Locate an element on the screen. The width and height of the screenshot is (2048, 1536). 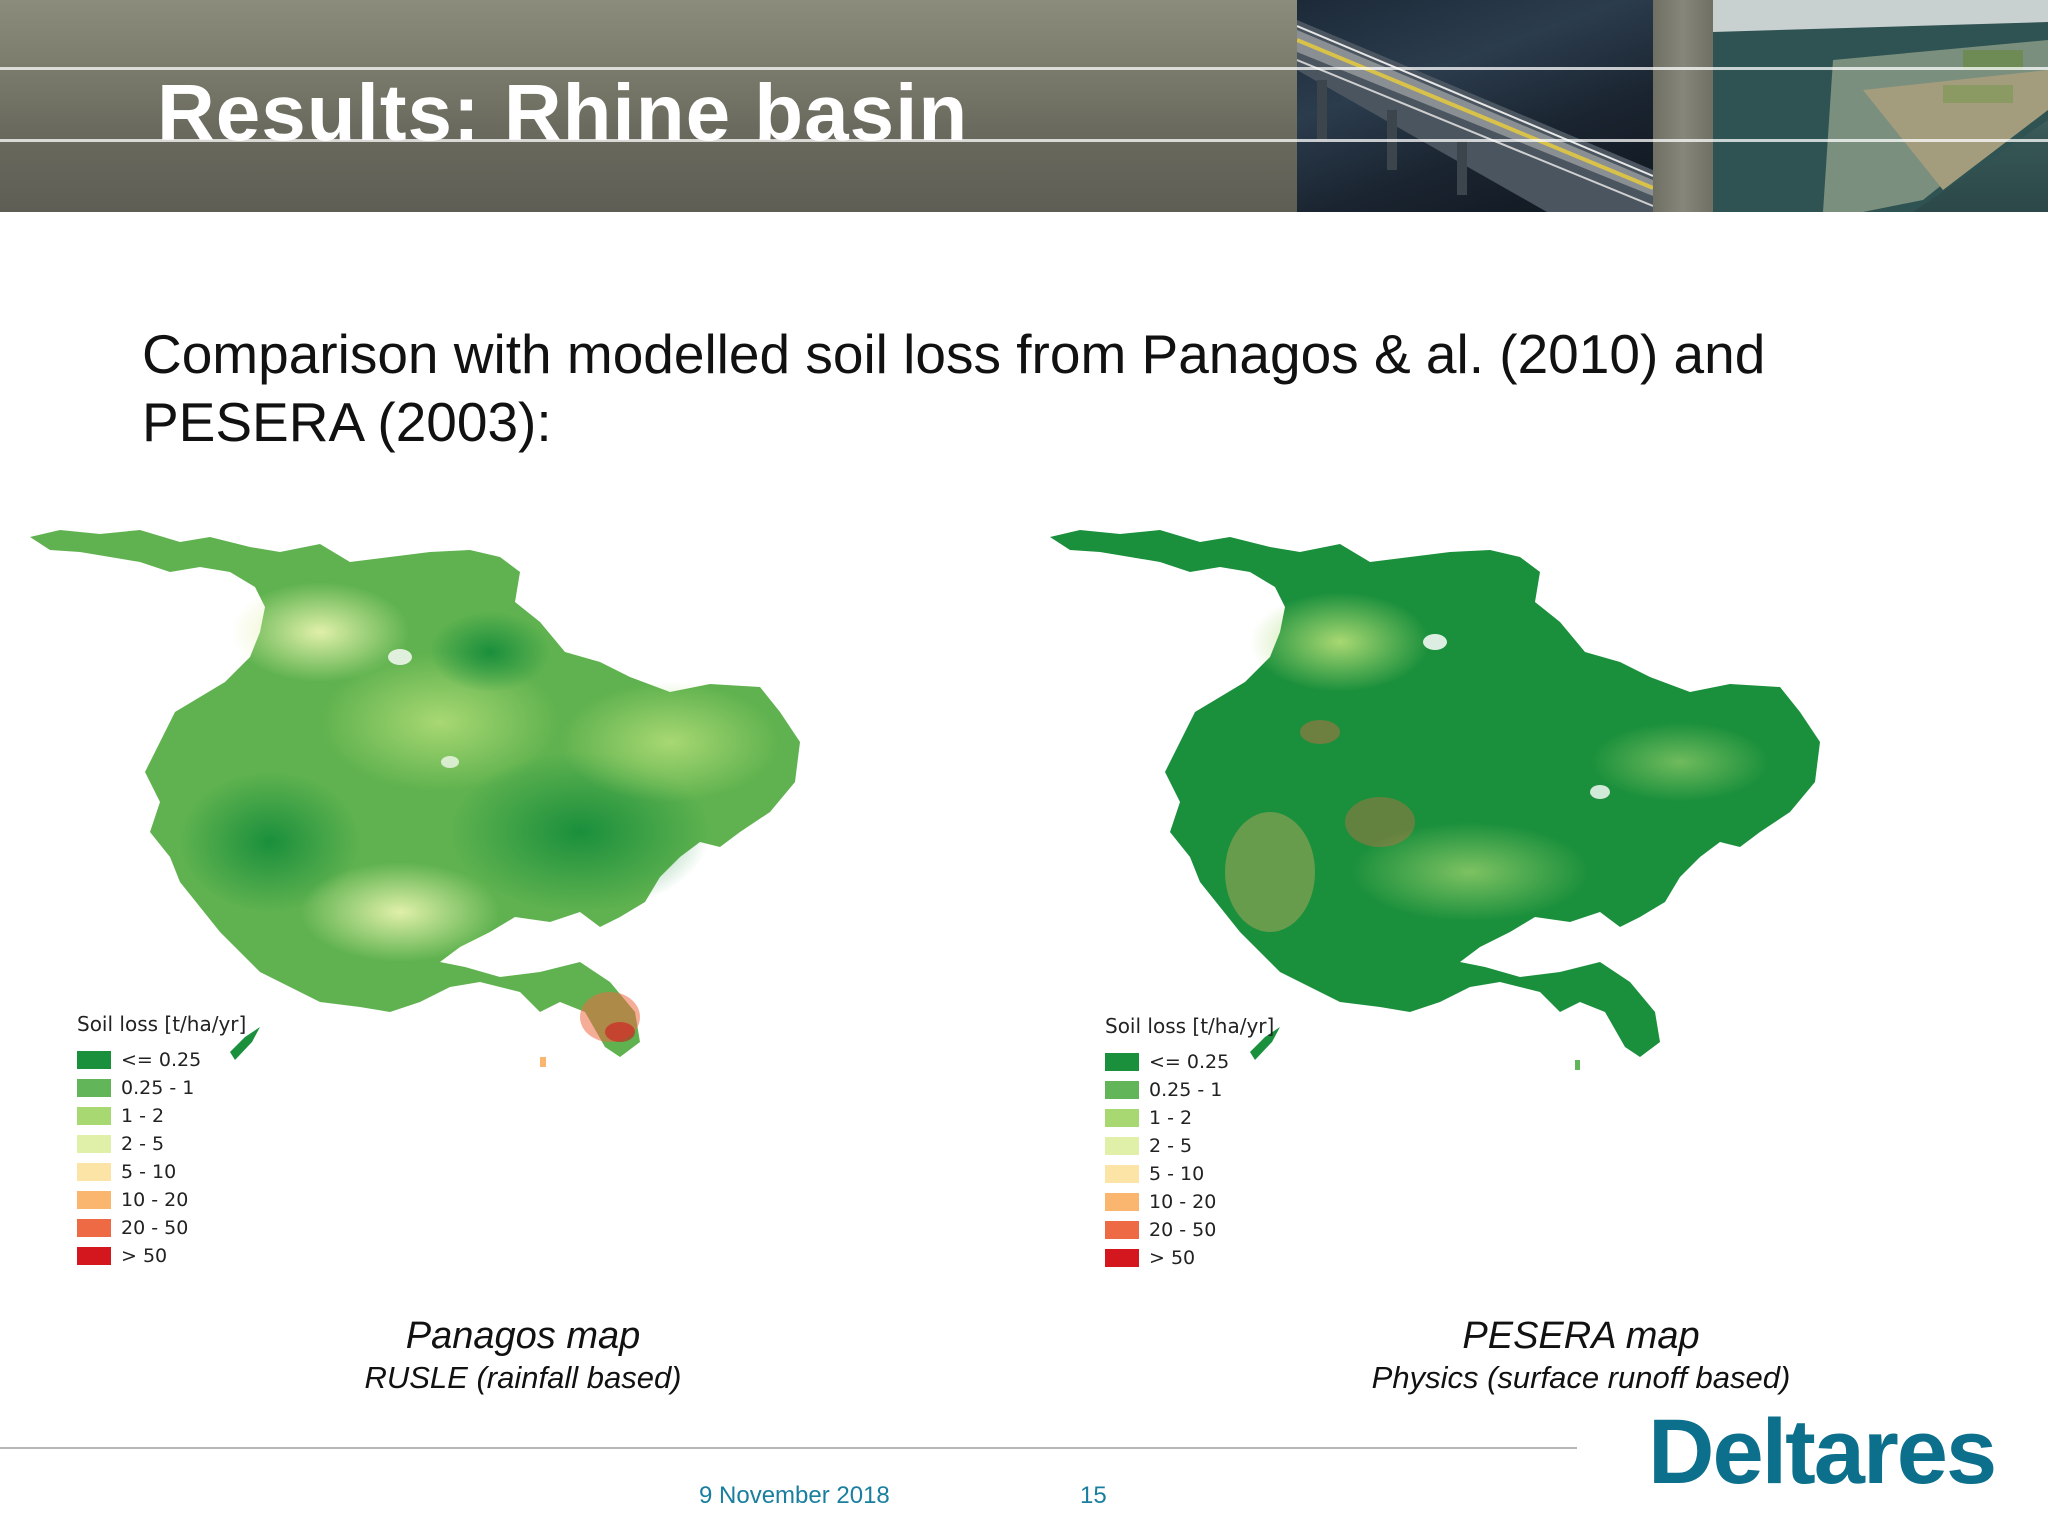
panagos-map is located at coordinates (415, 798).